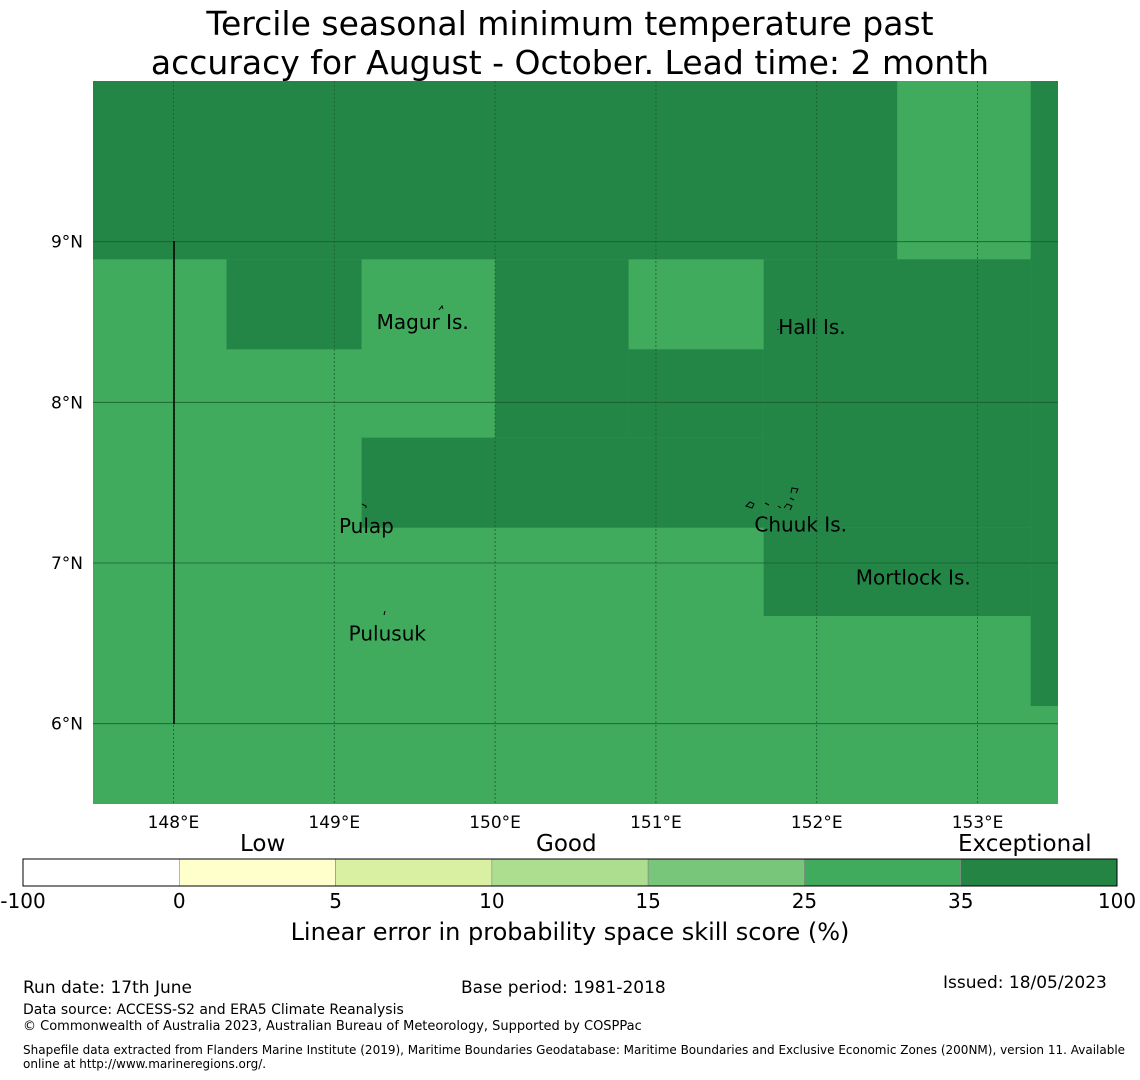 Image resolution: width=1140 pixels, height=1080 pixels. I want to click on colorbar-tick-label: 15, so click(648, 901).